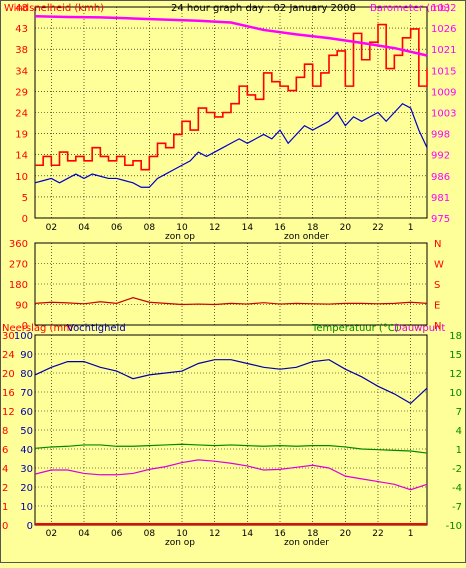 The width and height of the screenshot is (466, 568). I want to click on sunrise-label-2: zon op, so click(180, 543).